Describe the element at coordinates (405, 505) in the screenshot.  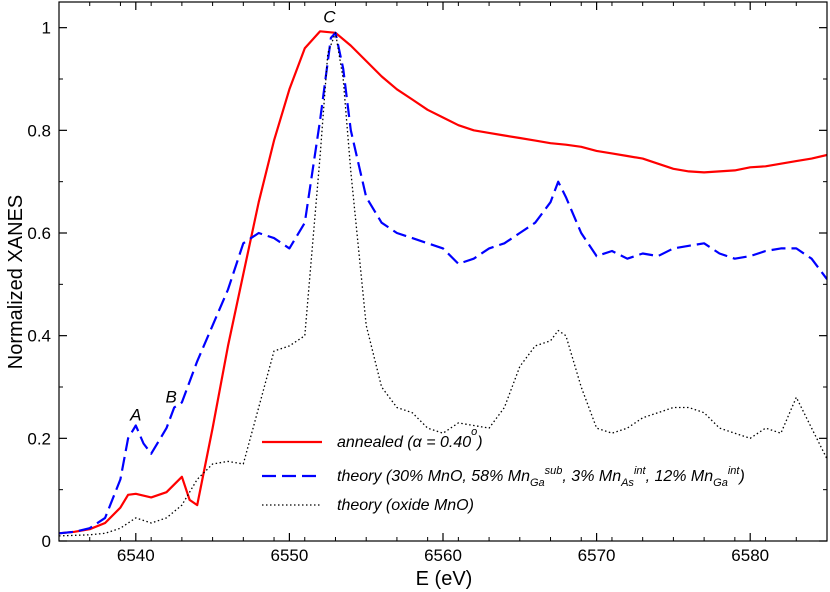
I see `legend-label-2: theory (oxide MnO)` at that location.